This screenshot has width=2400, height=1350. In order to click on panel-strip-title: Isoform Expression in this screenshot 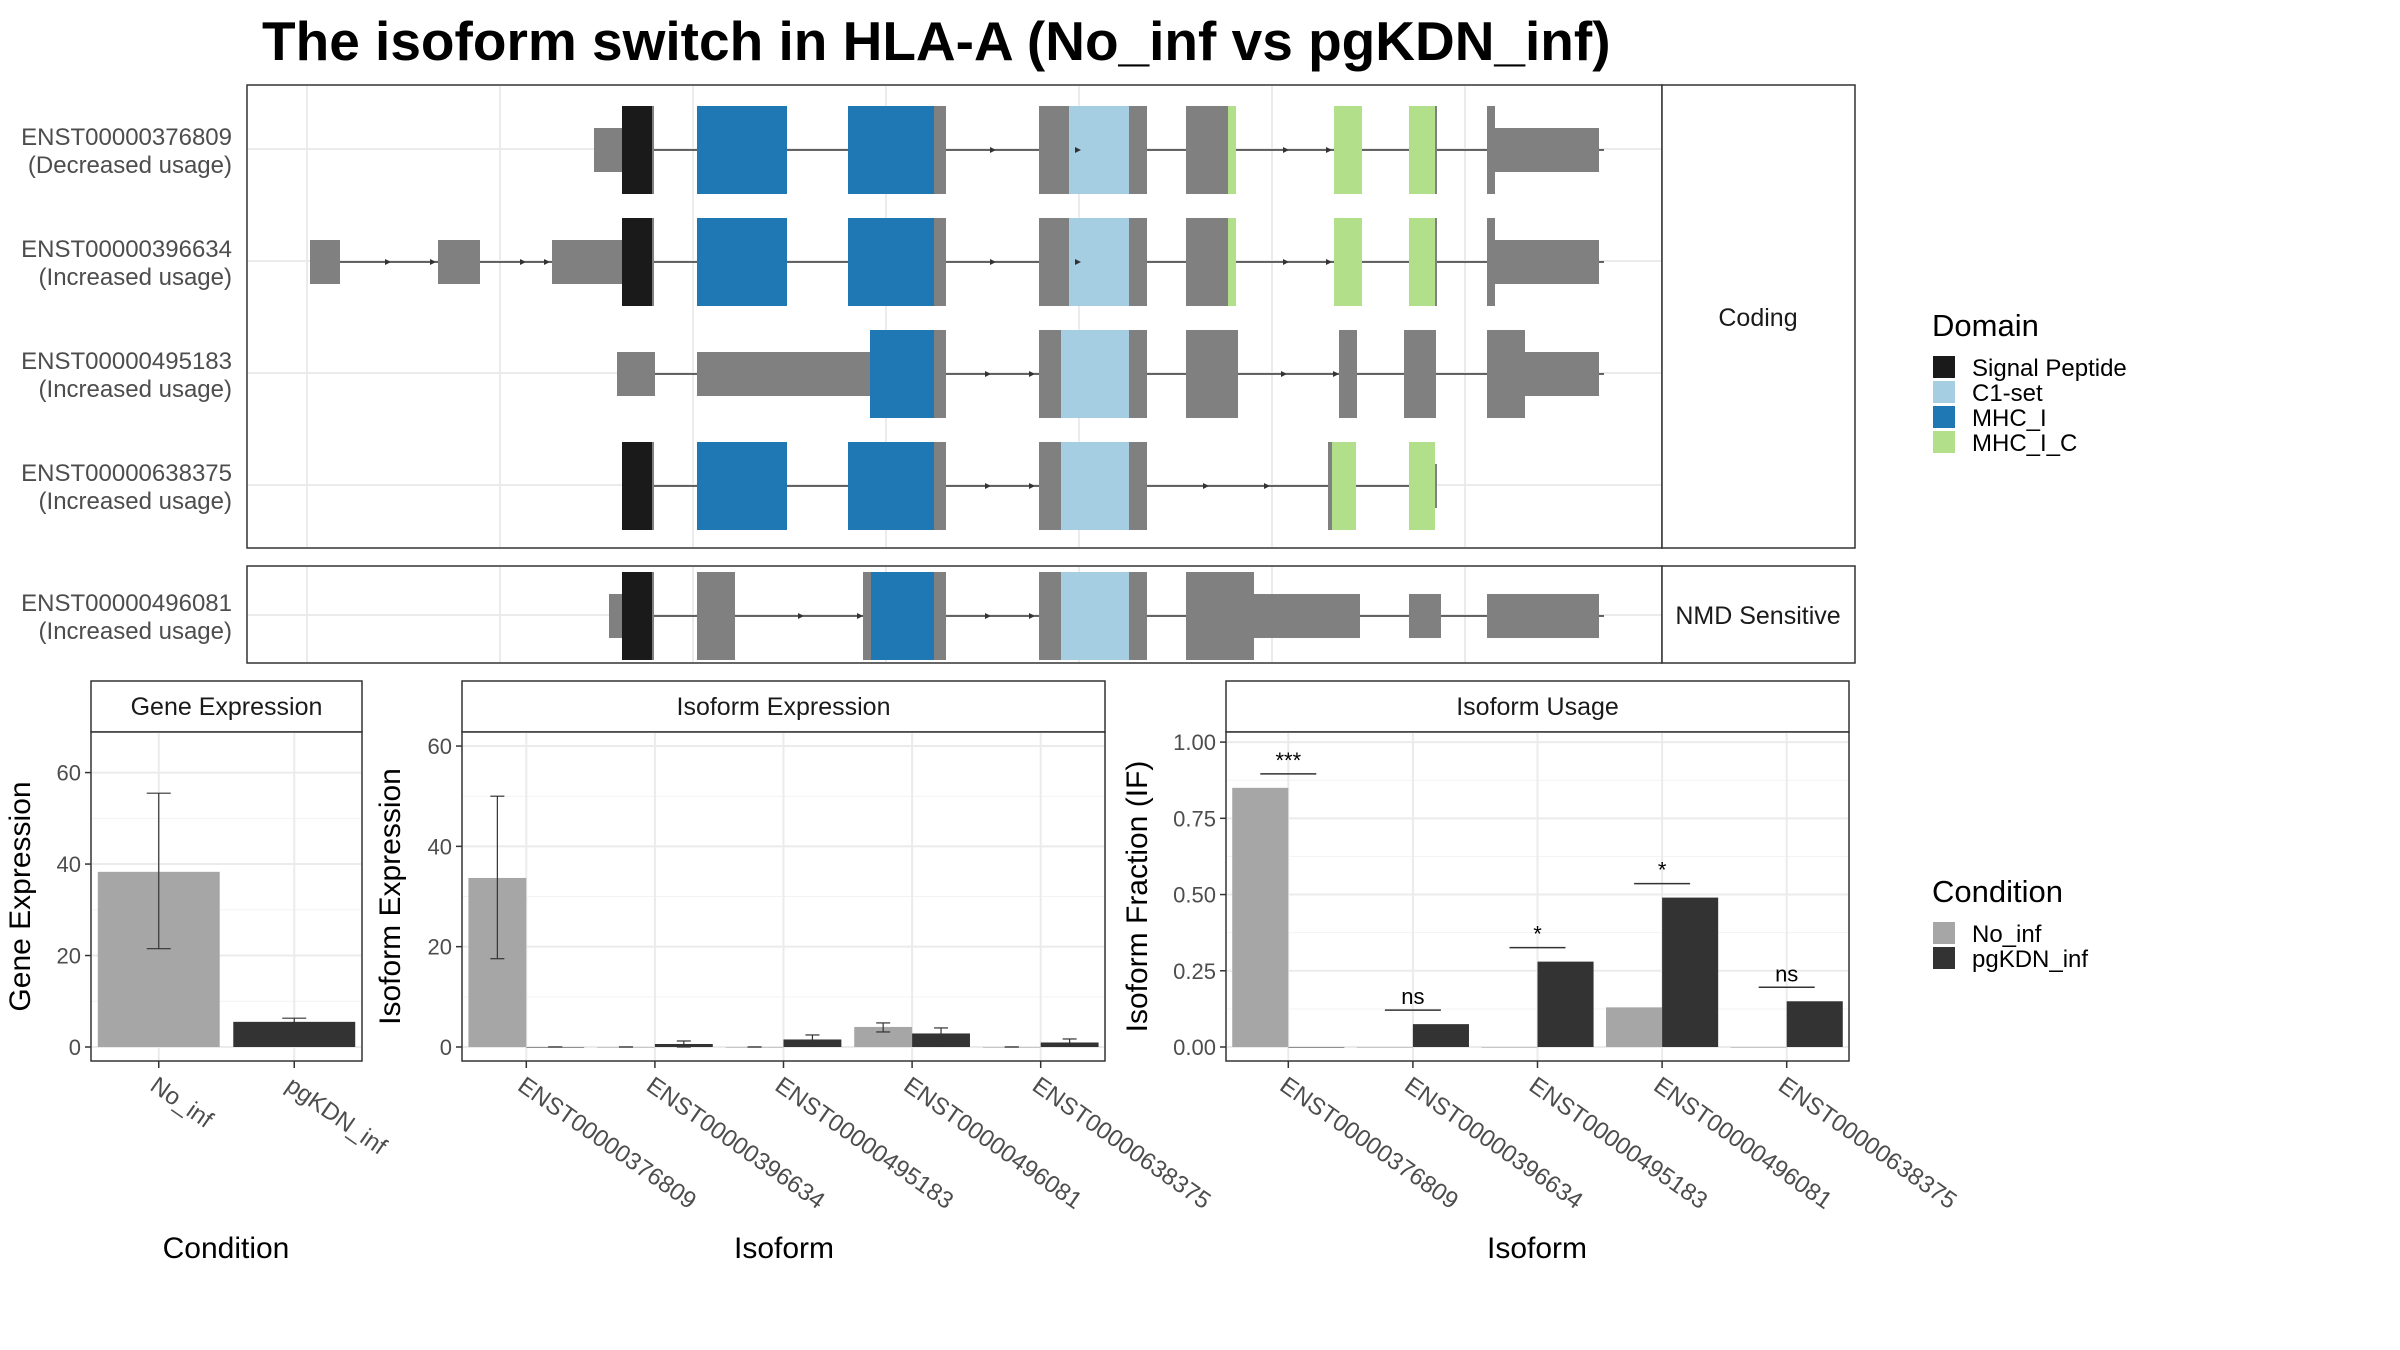, I will do `click(784, 707)`.